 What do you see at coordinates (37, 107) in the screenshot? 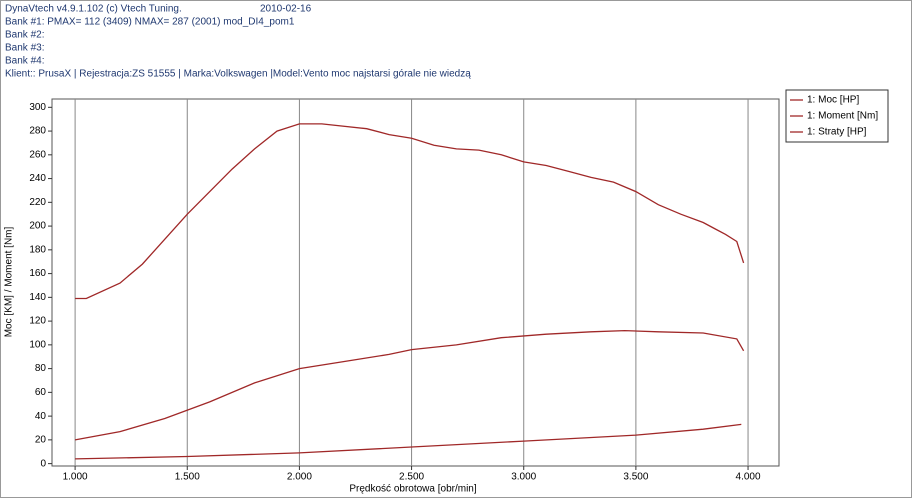
I see `y-tick-label: 300` at bounding box center [37, 107].